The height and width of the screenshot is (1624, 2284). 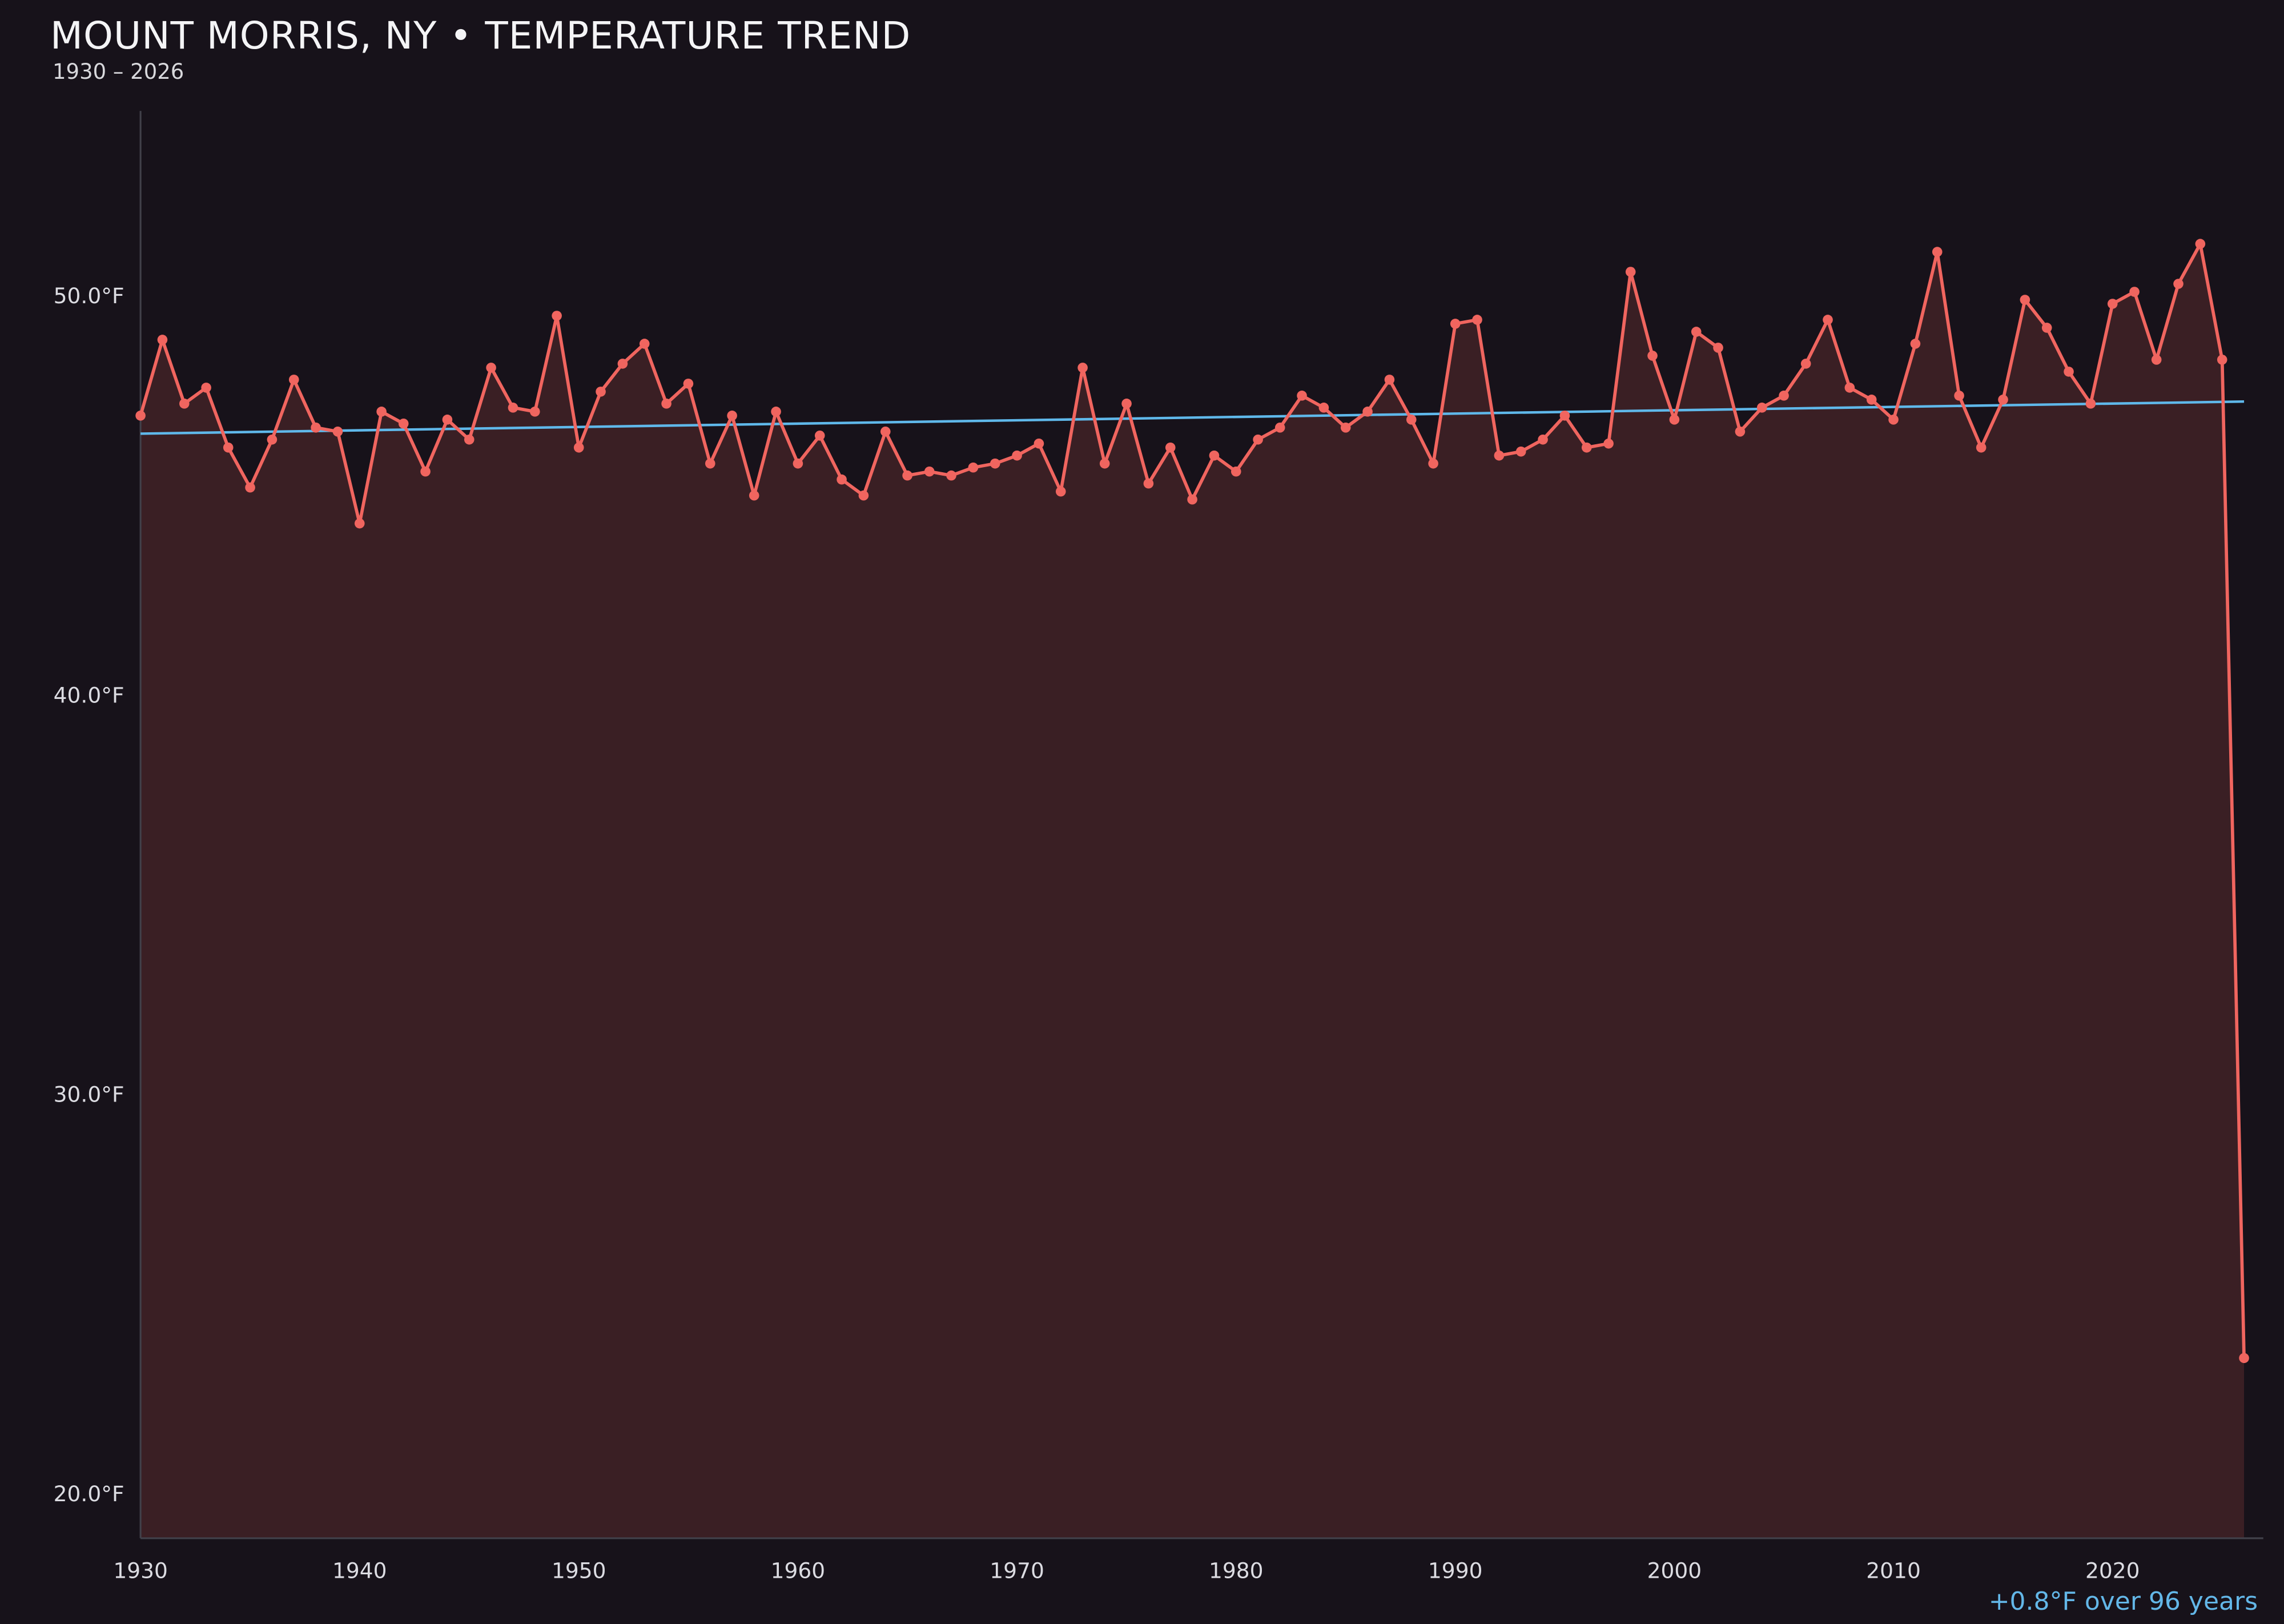 What do you see at coordinates (579, 1570) in the screenshot?
I see `x-tick-label: 1950` at bounding box center [579, 1570].